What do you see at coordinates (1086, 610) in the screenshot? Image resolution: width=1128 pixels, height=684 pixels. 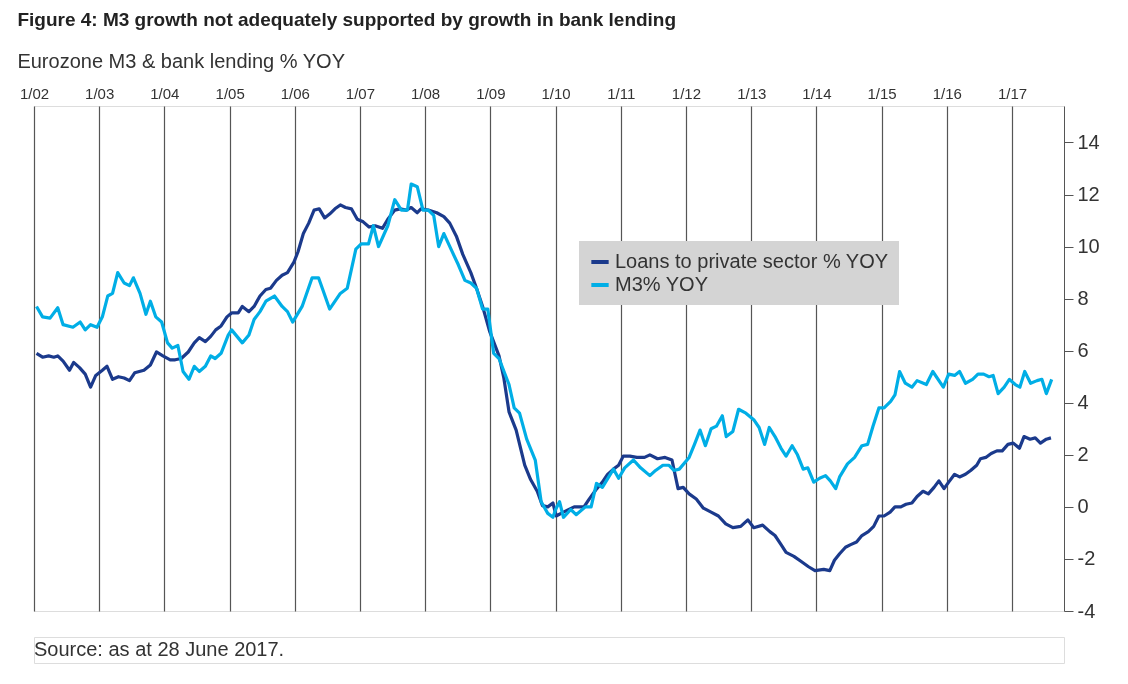 I see `y-tick-label: -4` at bounding box center [1086, 610].